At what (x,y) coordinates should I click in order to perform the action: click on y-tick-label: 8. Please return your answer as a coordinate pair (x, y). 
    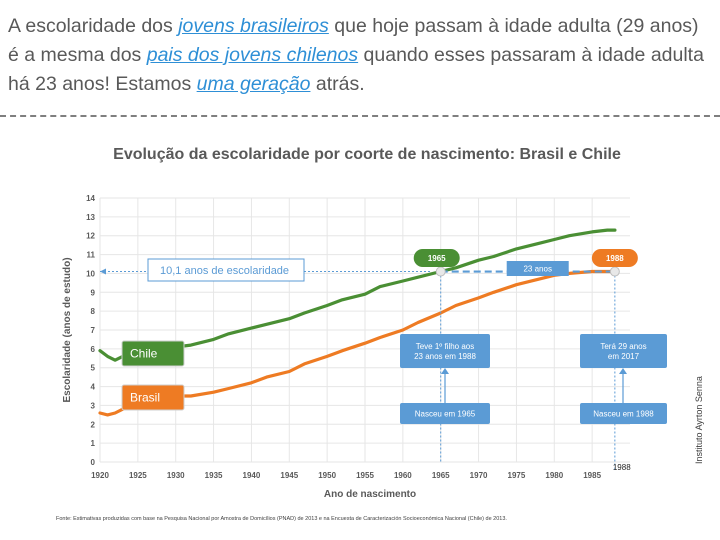
    Looking at the image, I should click on (93, 311).